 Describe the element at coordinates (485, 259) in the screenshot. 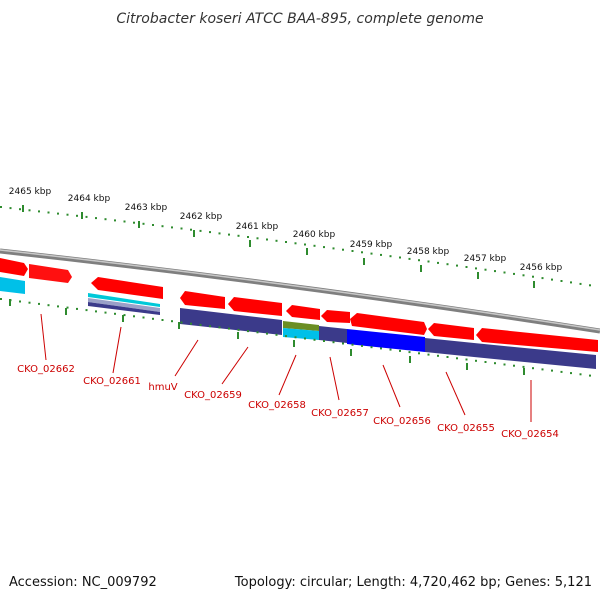

I see `kbp-label: 2457 kbp` at that location.